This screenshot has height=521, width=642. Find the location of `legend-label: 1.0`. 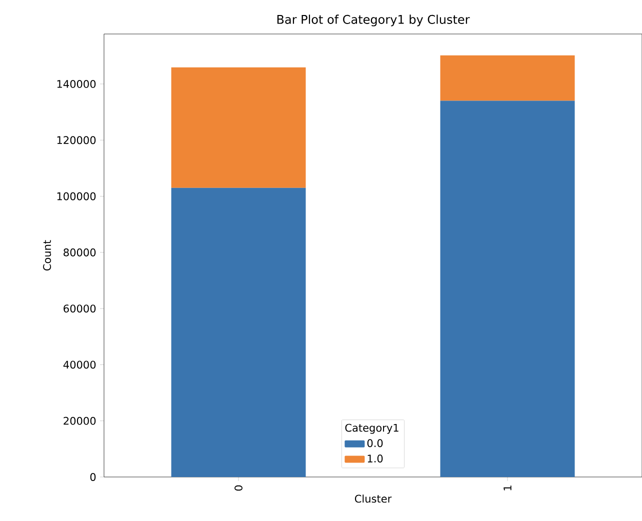

legend-label: 1.0 is located at coordinates (375, 458).